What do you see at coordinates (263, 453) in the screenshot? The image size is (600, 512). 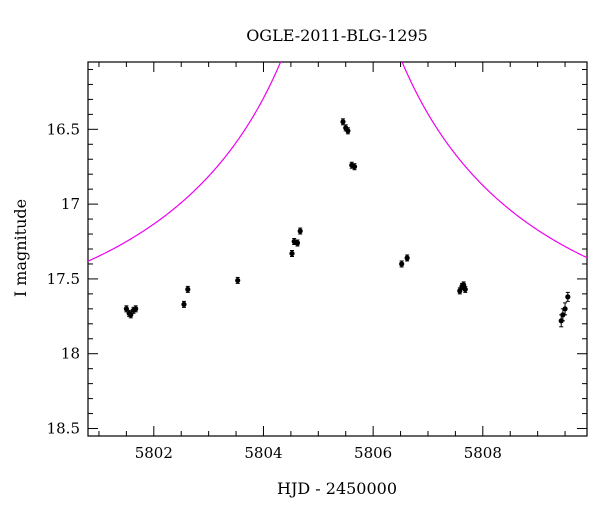 I see `x-tick-label: 5804` at bounding box center [263, 453].